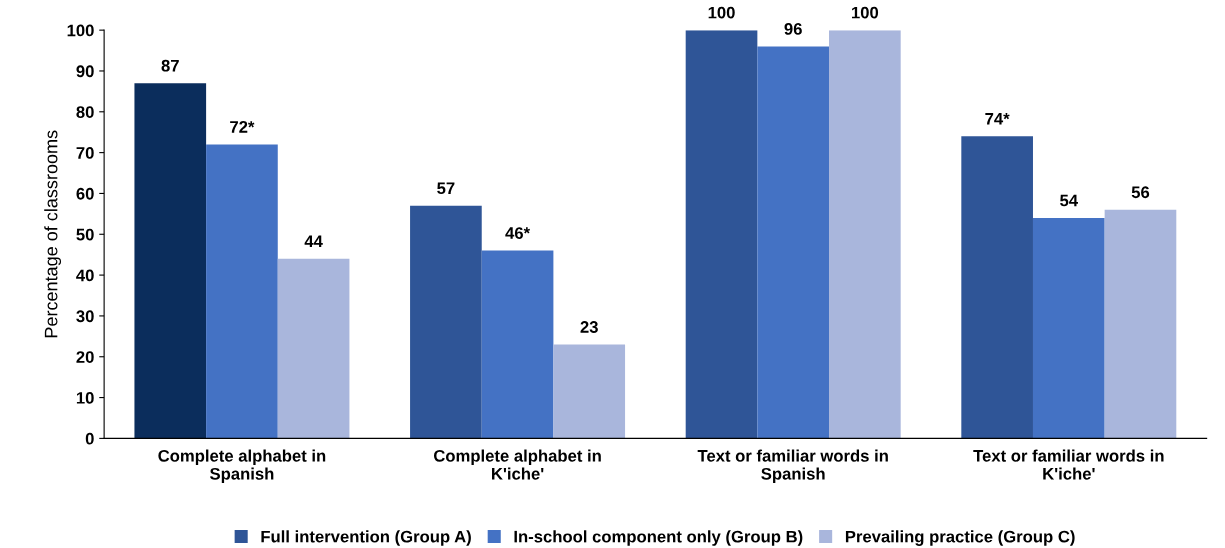 The height and width of the screenshot is (548, 1225). What do you see at coordinates (1068, 464) in the screenshot?
I see `x-tick-label: Text or familiar words in K'iche'` at bounding box center [1068, 464].